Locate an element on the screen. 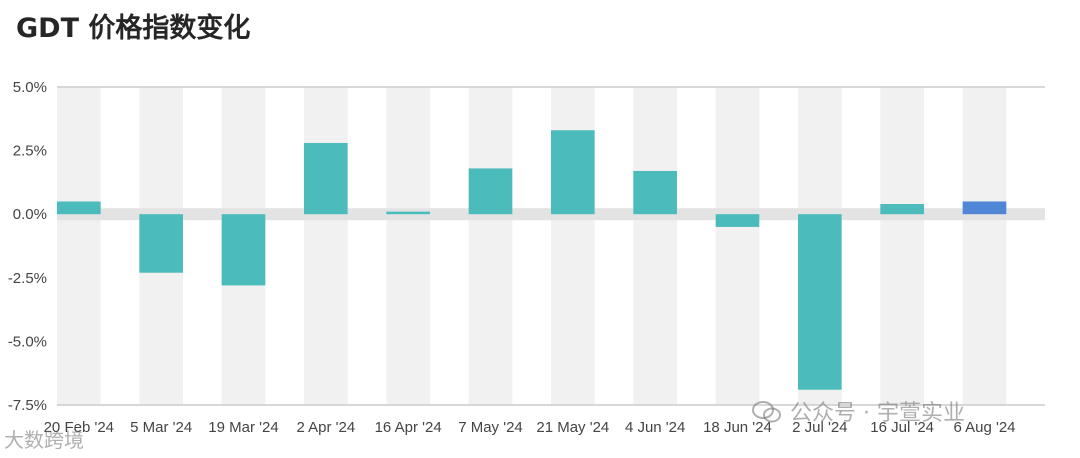  wechat-watermark-text: 公众号 · 宇萱实业 is located at coordinates (877, 413).